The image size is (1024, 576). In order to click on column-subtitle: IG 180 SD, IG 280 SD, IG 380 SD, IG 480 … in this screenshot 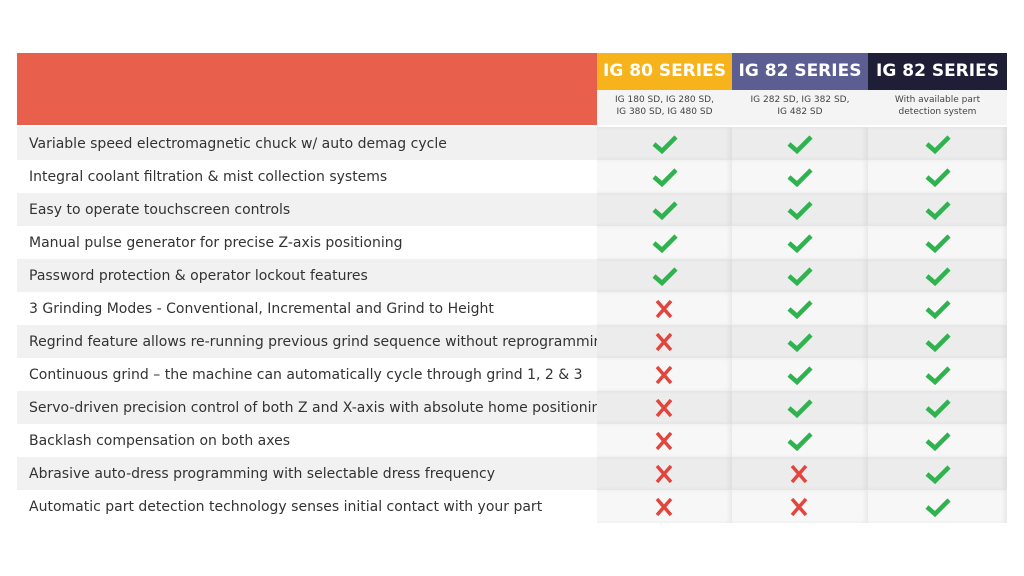, I will do `click(664, 107)`.